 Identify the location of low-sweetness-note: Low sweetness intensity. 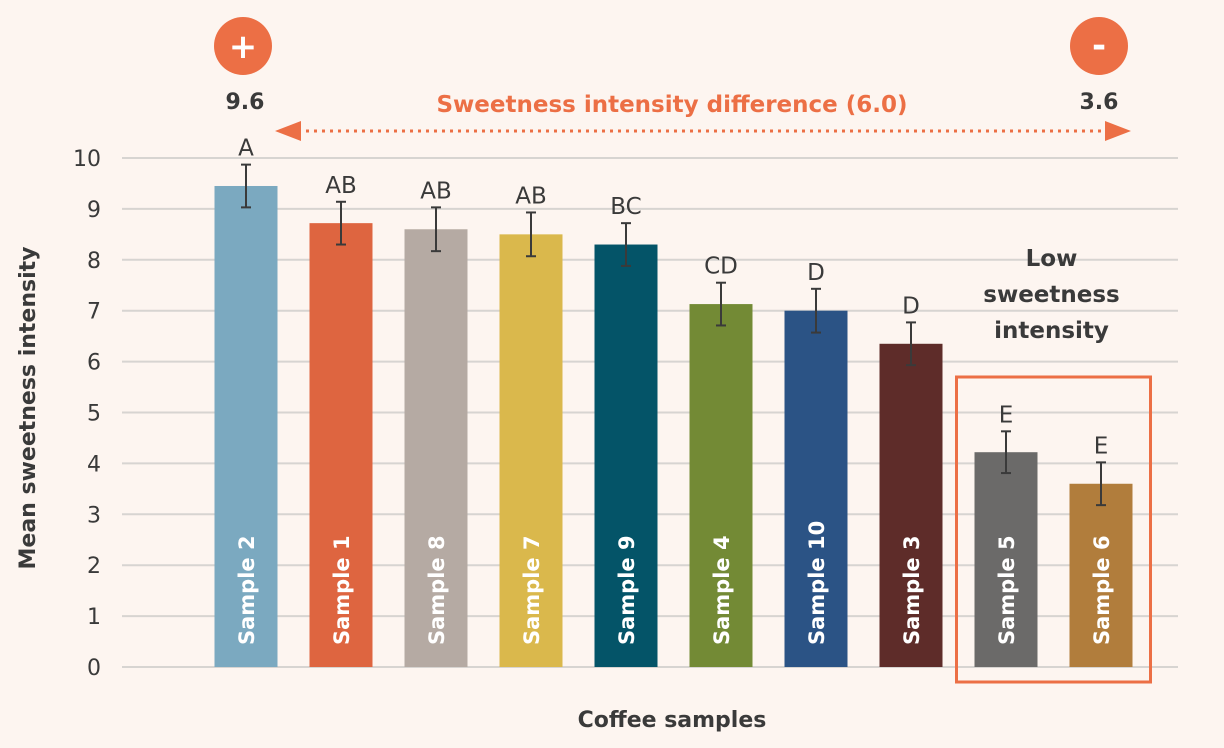
(1051, 295).